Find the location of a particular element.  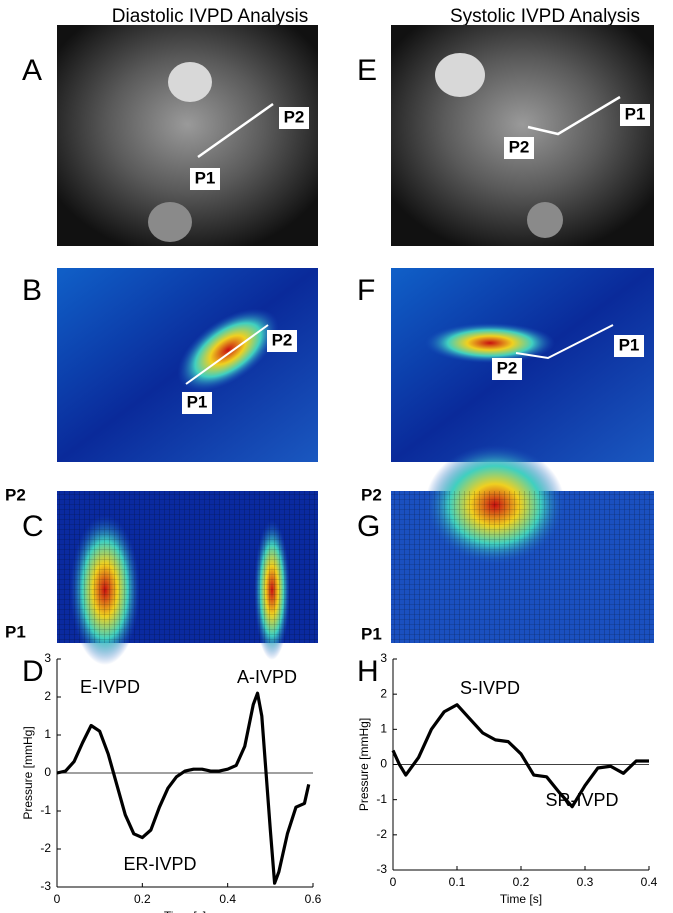

annotation: E-IVPD is located at coordinates (110, 687).